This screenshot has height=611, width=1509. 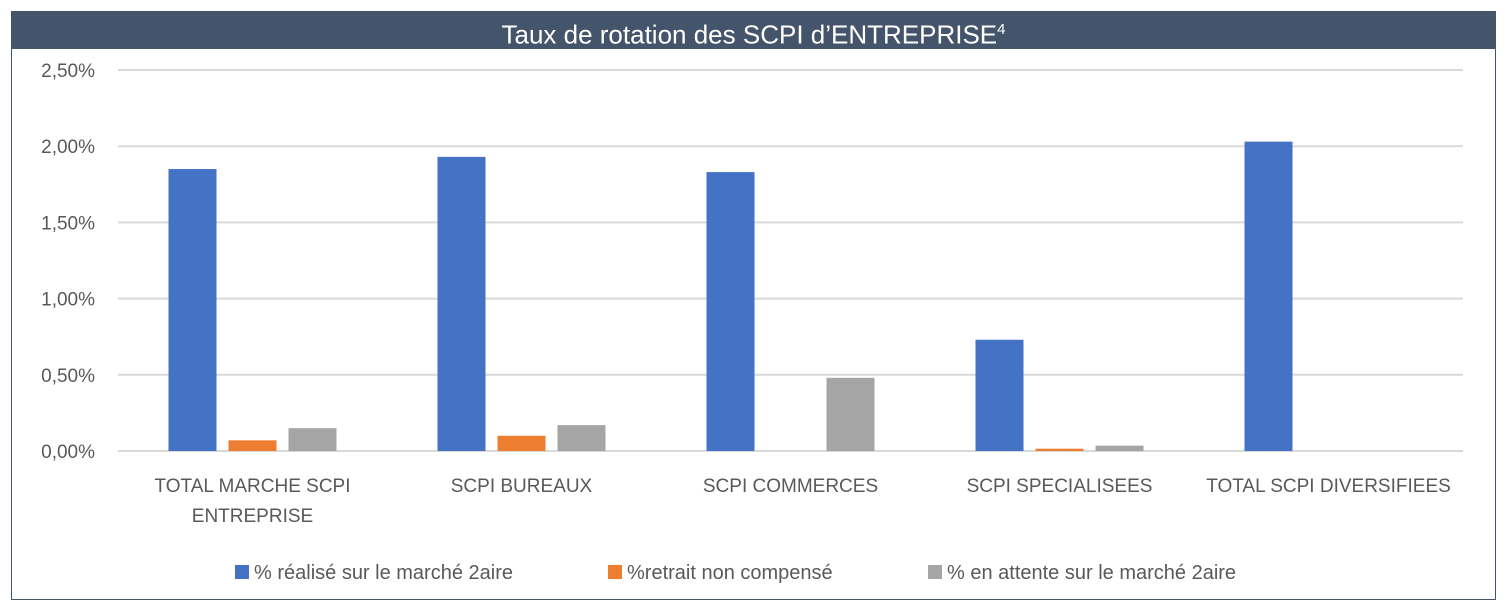 I want to click on x-category-label: ENTREPRISE, so click(x=252, y=516).